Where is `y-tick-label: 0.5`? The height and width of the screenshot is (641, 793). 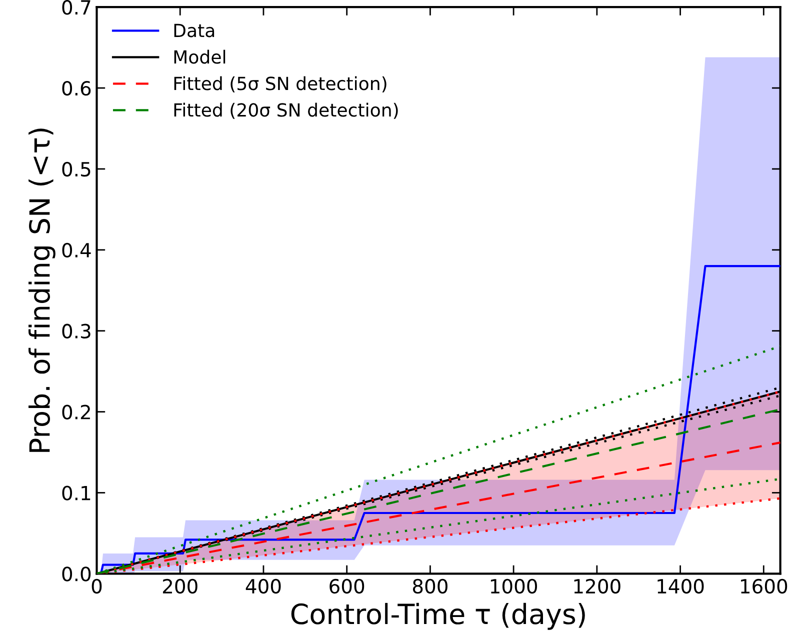
y-tick-label: 0.5 is located at coordinates (76, 169).